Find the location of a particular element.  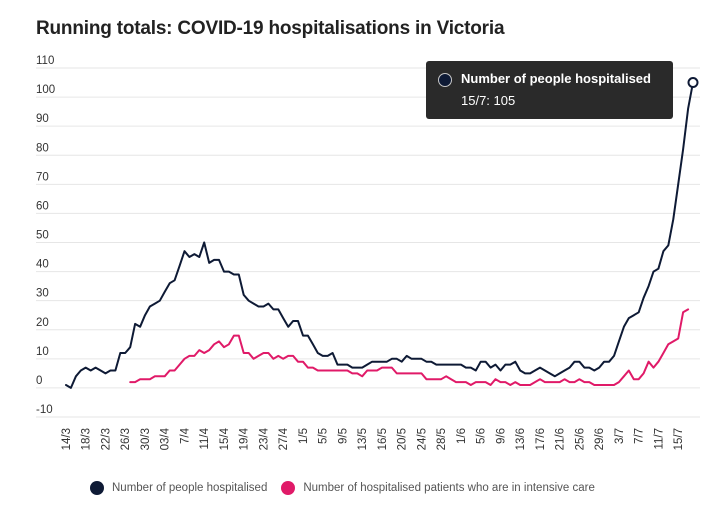

y-tick-label: 30 is located at coordinates (42, 294).